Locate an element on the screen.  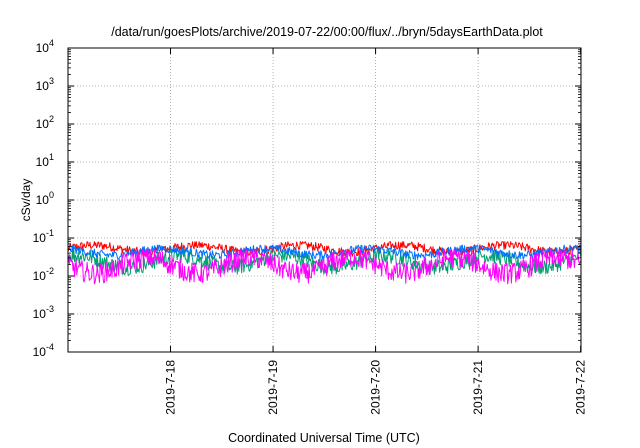
y-tick-label: 10³ is located at coordinates (45, 84).